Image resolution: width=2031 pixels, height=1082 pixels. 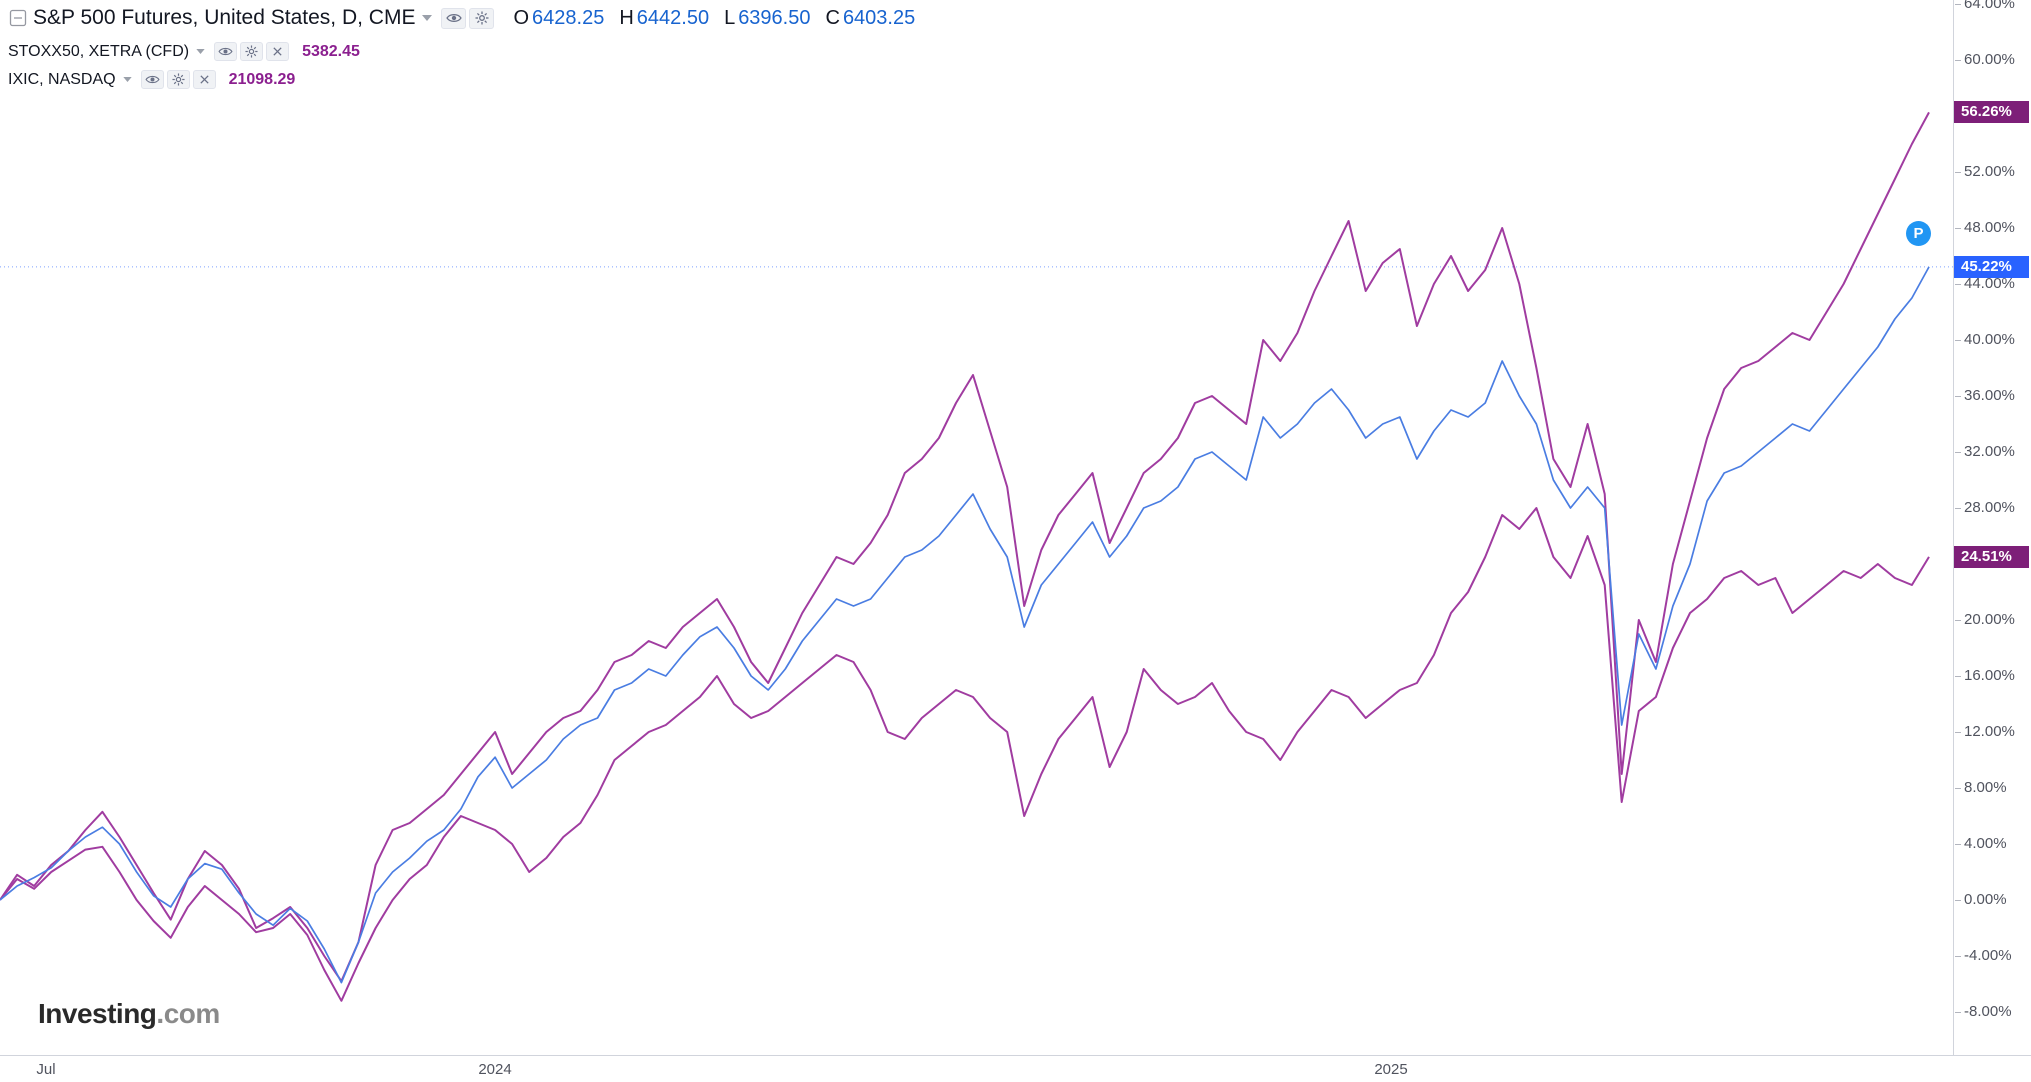 I want to click on y-axis-tick-label: 0.00%, so click(x=1981, y=899).